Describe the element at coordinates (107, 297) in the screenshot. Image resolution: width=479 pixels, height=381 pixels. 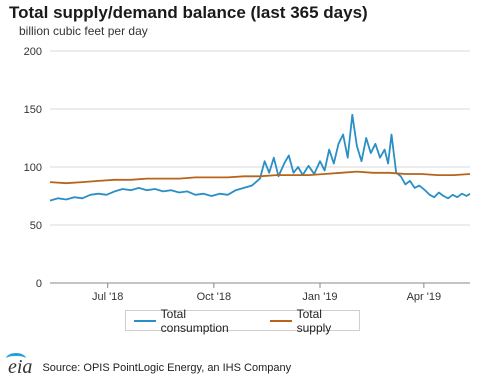
I see `x-tick-label: Jul '18` at that location.